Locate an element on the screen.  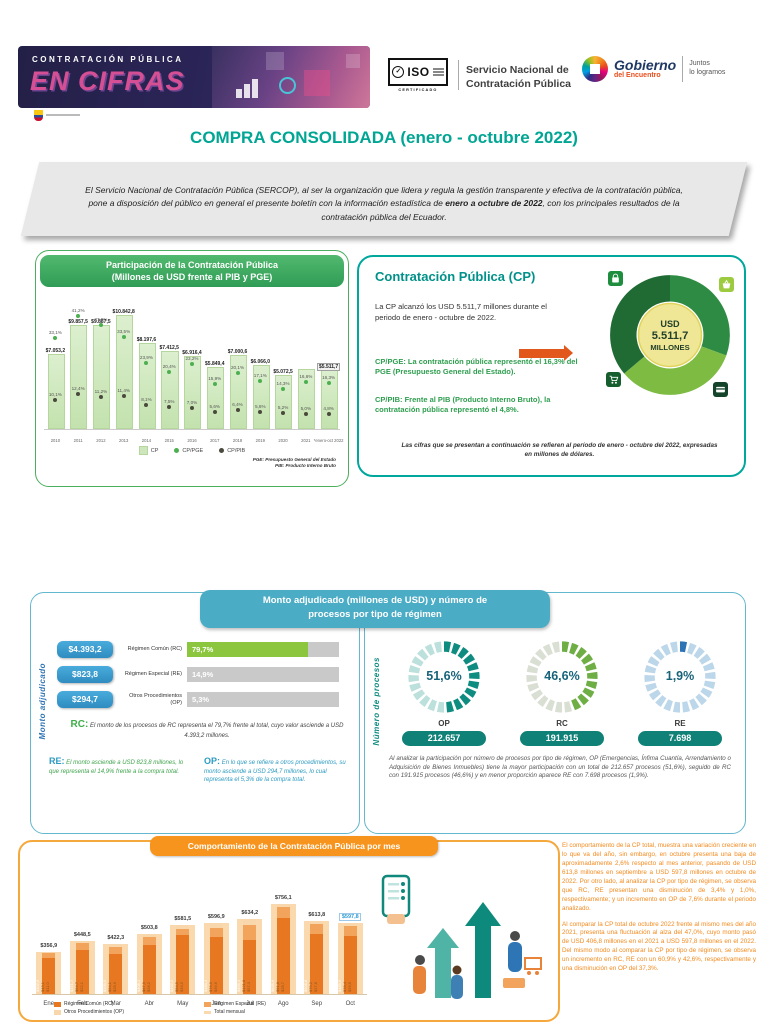
total-value-text: $596,9 is located at coordinates (216, 916).